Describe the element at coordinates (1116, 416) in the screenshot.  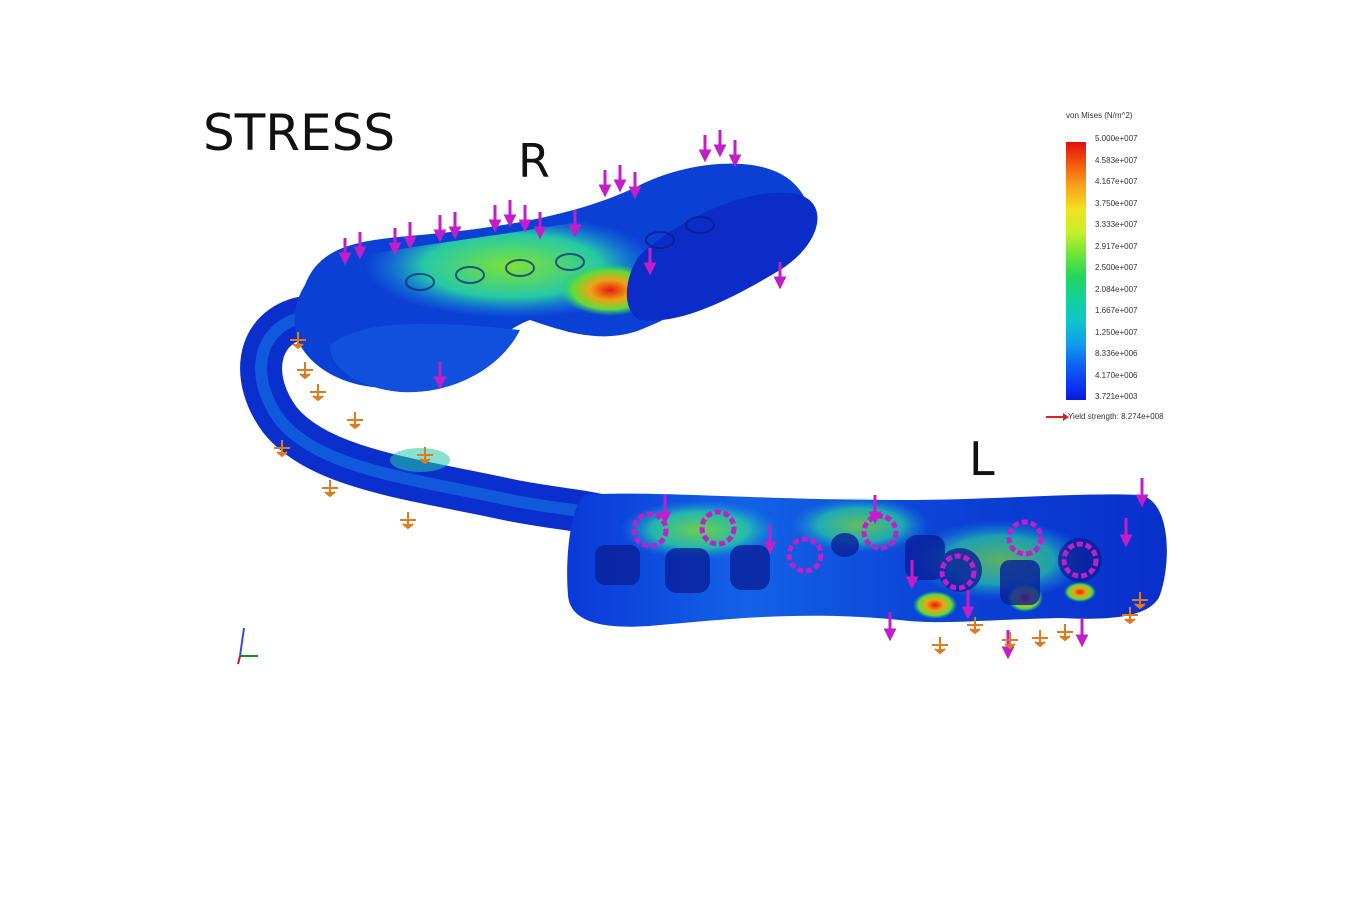
I see `yield-strength-text: Yield strength: 8.274e+008` at that location.